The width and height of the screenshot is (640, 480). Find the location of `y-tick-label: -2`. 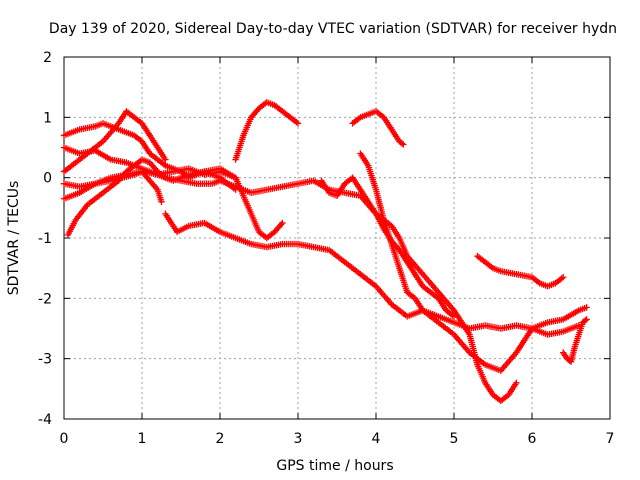

y-tick-label: -2 is located at coordinates (45, 299).